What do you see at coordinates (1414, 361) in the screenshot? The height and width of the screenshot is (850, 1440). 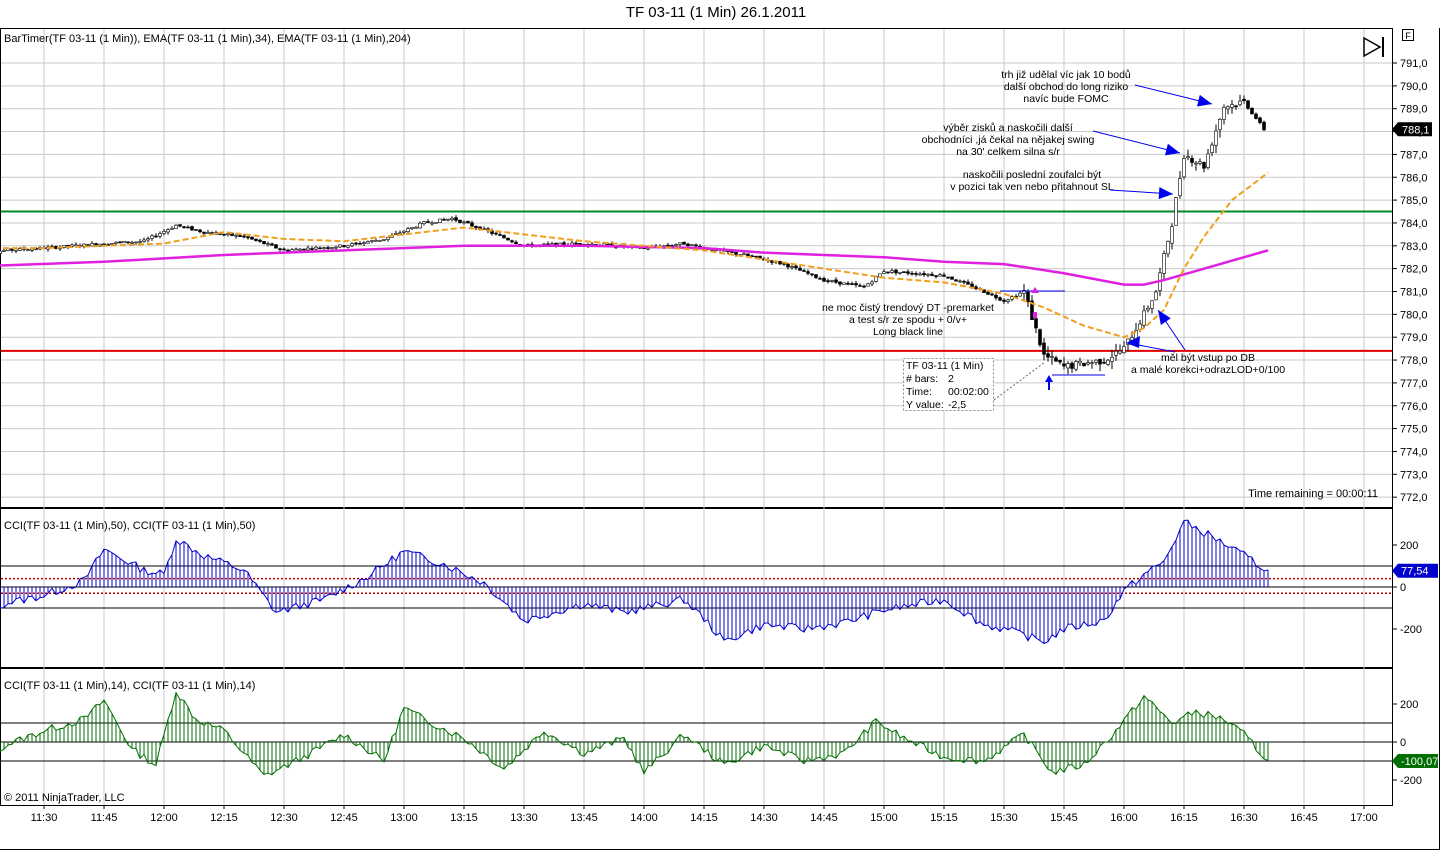 I see `y-tick-label: 778,0` at bounding box center [1414, 361].